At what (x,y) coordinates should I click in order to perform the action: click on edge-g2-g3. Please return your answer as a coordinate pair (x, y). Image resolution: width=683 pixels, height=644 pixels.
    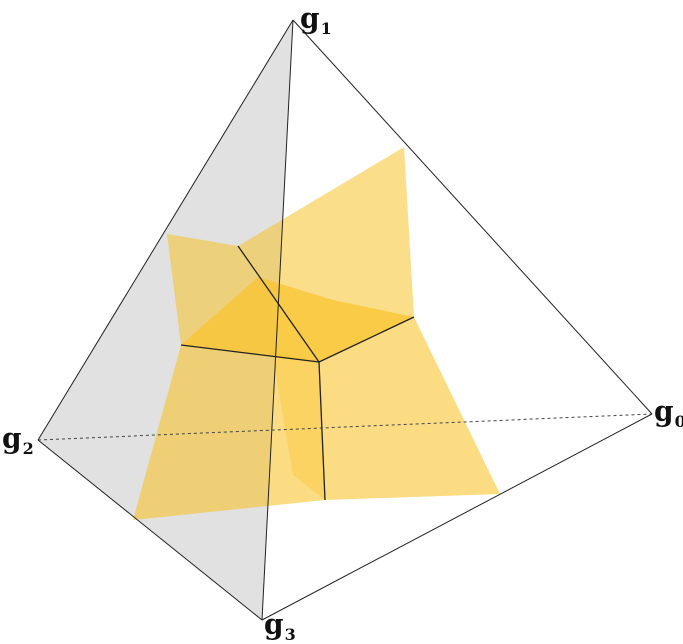
    Looking at the image, I should click on (150, 530).